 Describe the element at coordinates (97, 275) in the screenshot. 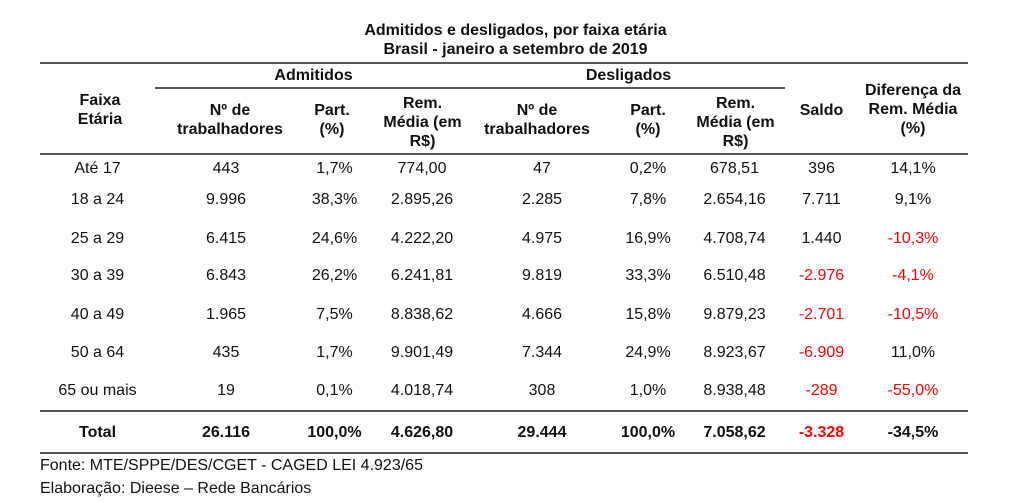

I see `faixa-cell: 30 a 39` at that location.